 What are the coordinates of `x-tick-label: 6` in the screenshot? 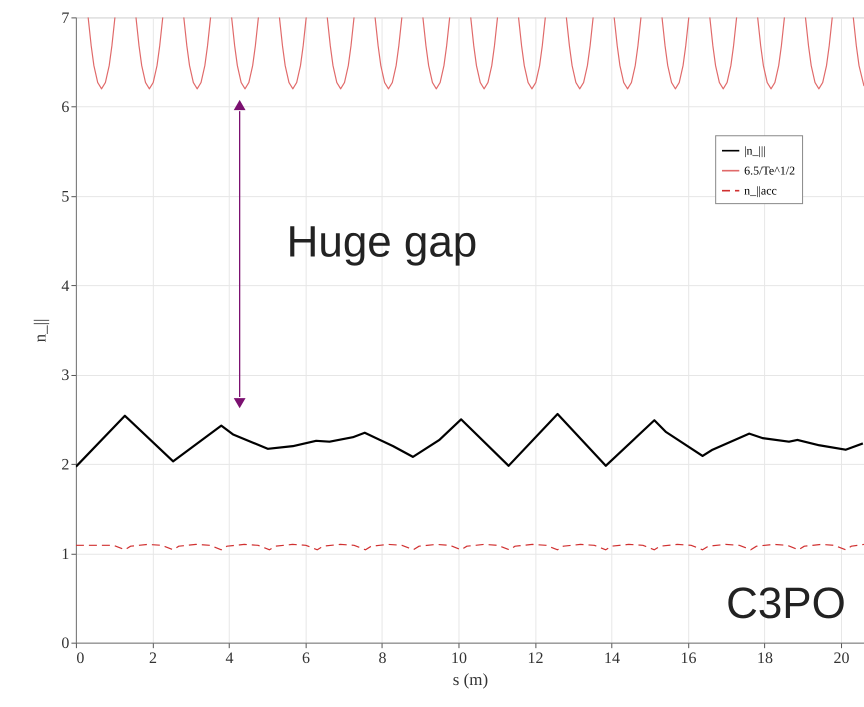 It's located at (306, 659).